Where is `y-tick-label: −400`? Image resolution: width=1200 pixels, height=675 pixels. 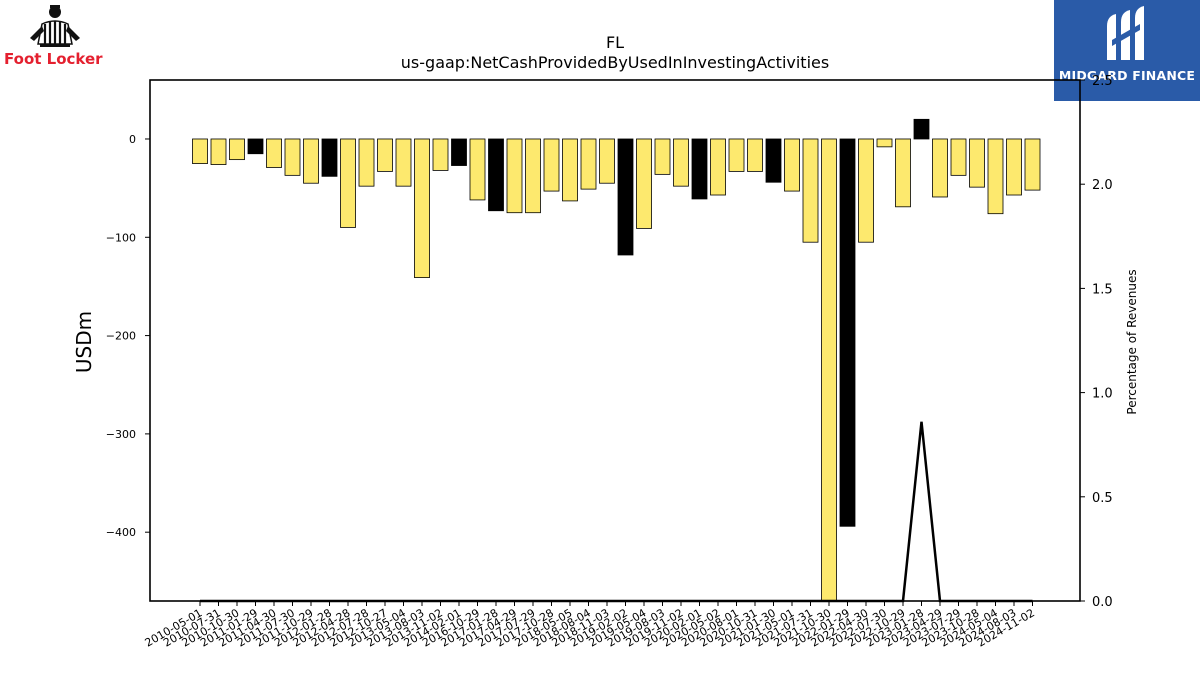
y-tick-label: −400 is located at coordinates (121, 532).